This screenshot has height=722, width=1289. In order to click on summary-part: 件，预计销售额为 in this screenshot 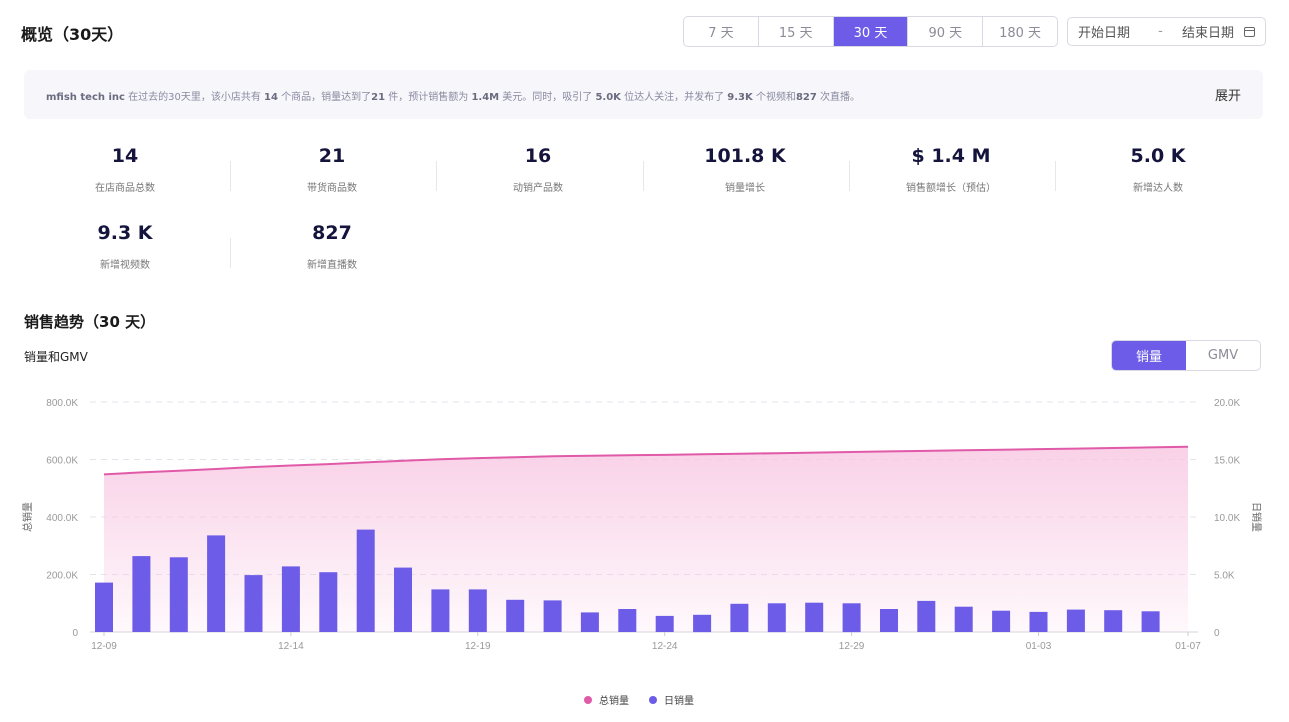, I will do `click(428, 97)`.